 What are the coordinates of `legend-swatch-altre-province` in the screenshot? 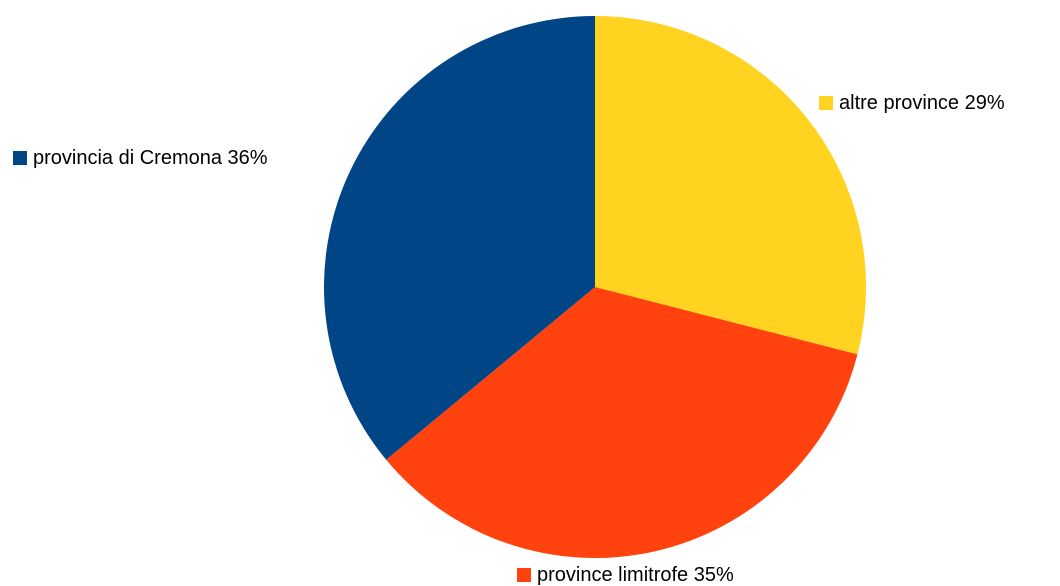 It's located at (826, 103).